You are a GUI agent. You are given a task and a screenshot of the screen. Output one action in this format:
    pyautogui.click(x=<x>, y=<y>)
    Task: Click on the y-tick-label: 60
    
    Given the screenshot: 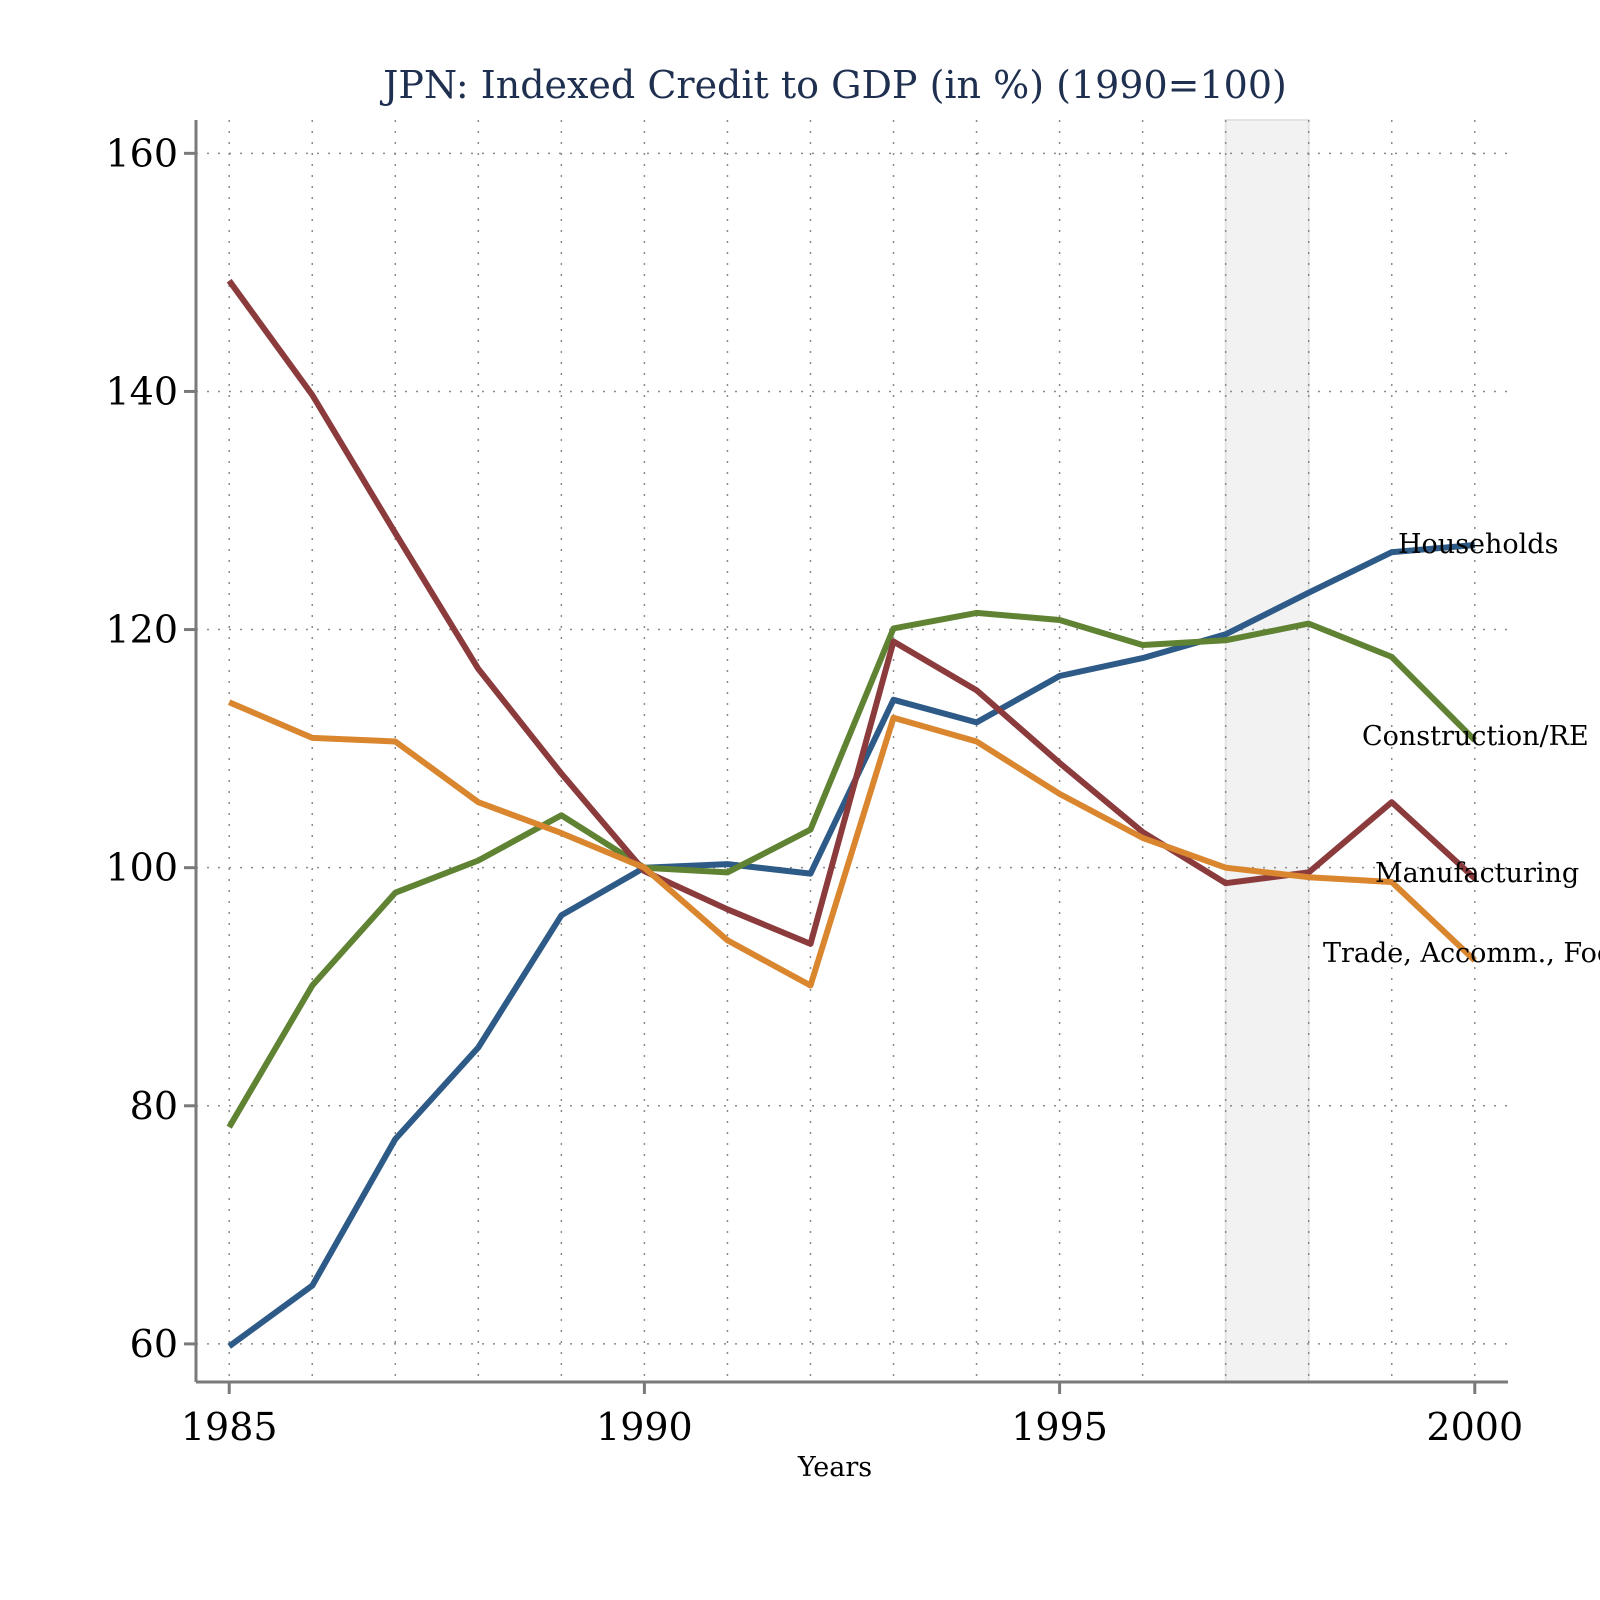 What is the action you would take?
    pyautogui.click(x=154, y=1344)
    